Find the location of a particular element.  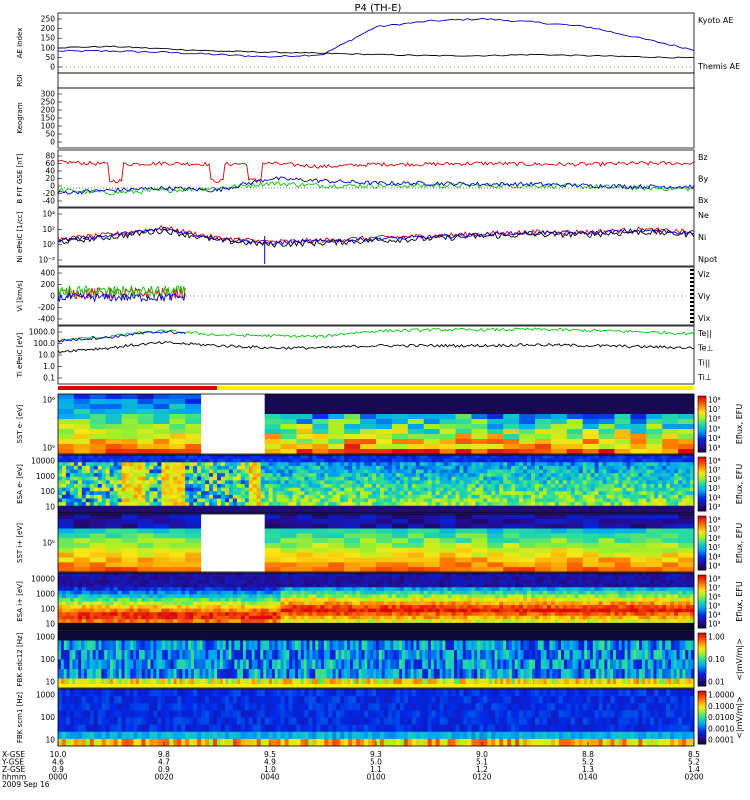

ytick-ni: 10⁴ is located at coordinates (48, 214).